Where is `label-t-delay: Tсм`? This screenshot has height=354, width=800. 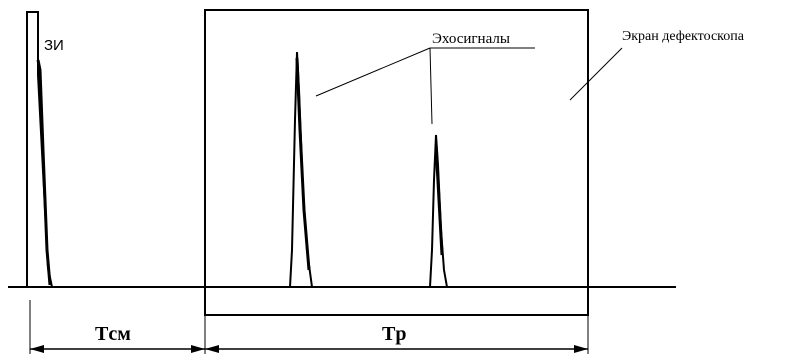
label-t-delay: Tсм is located at coordinates (113, 334).